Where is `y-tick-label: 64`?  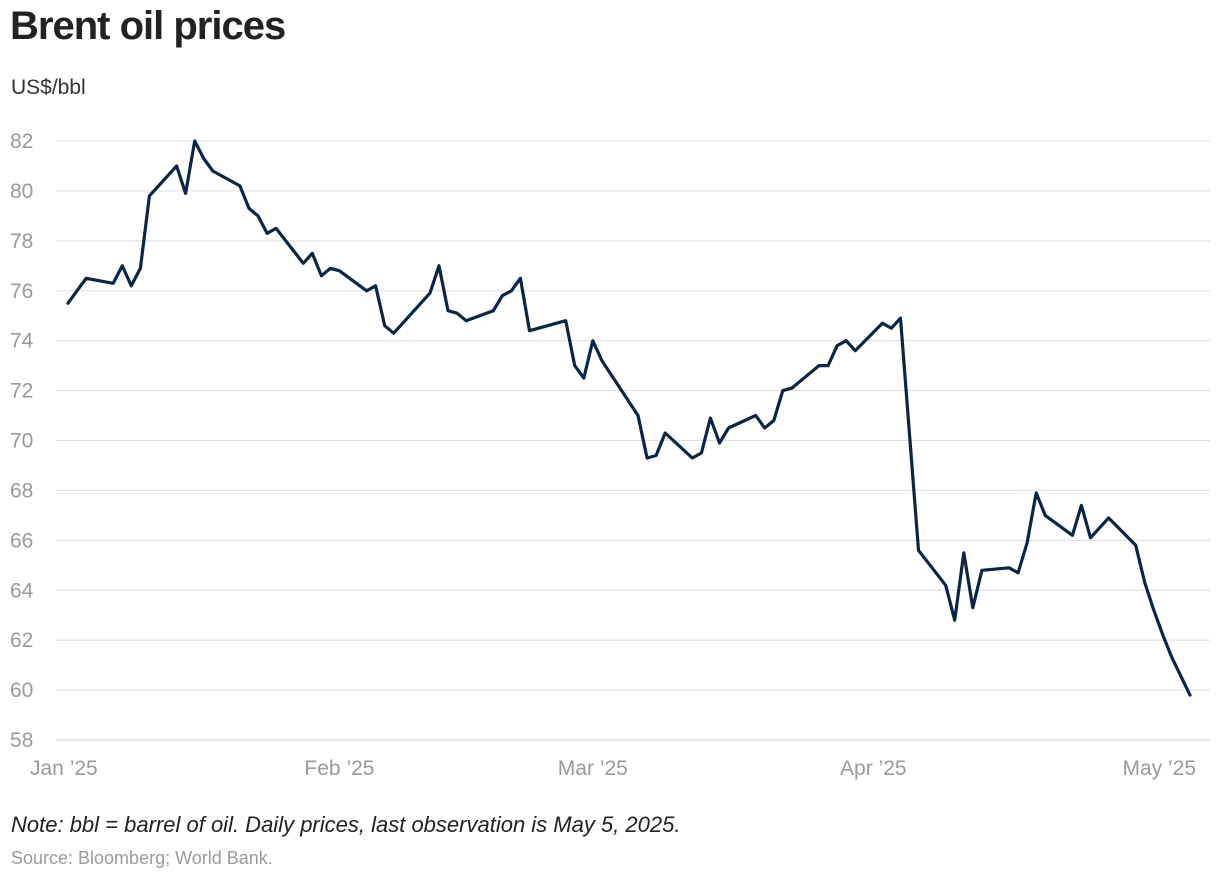 y-tick-label: 64 is located at coordinates (22, 590).